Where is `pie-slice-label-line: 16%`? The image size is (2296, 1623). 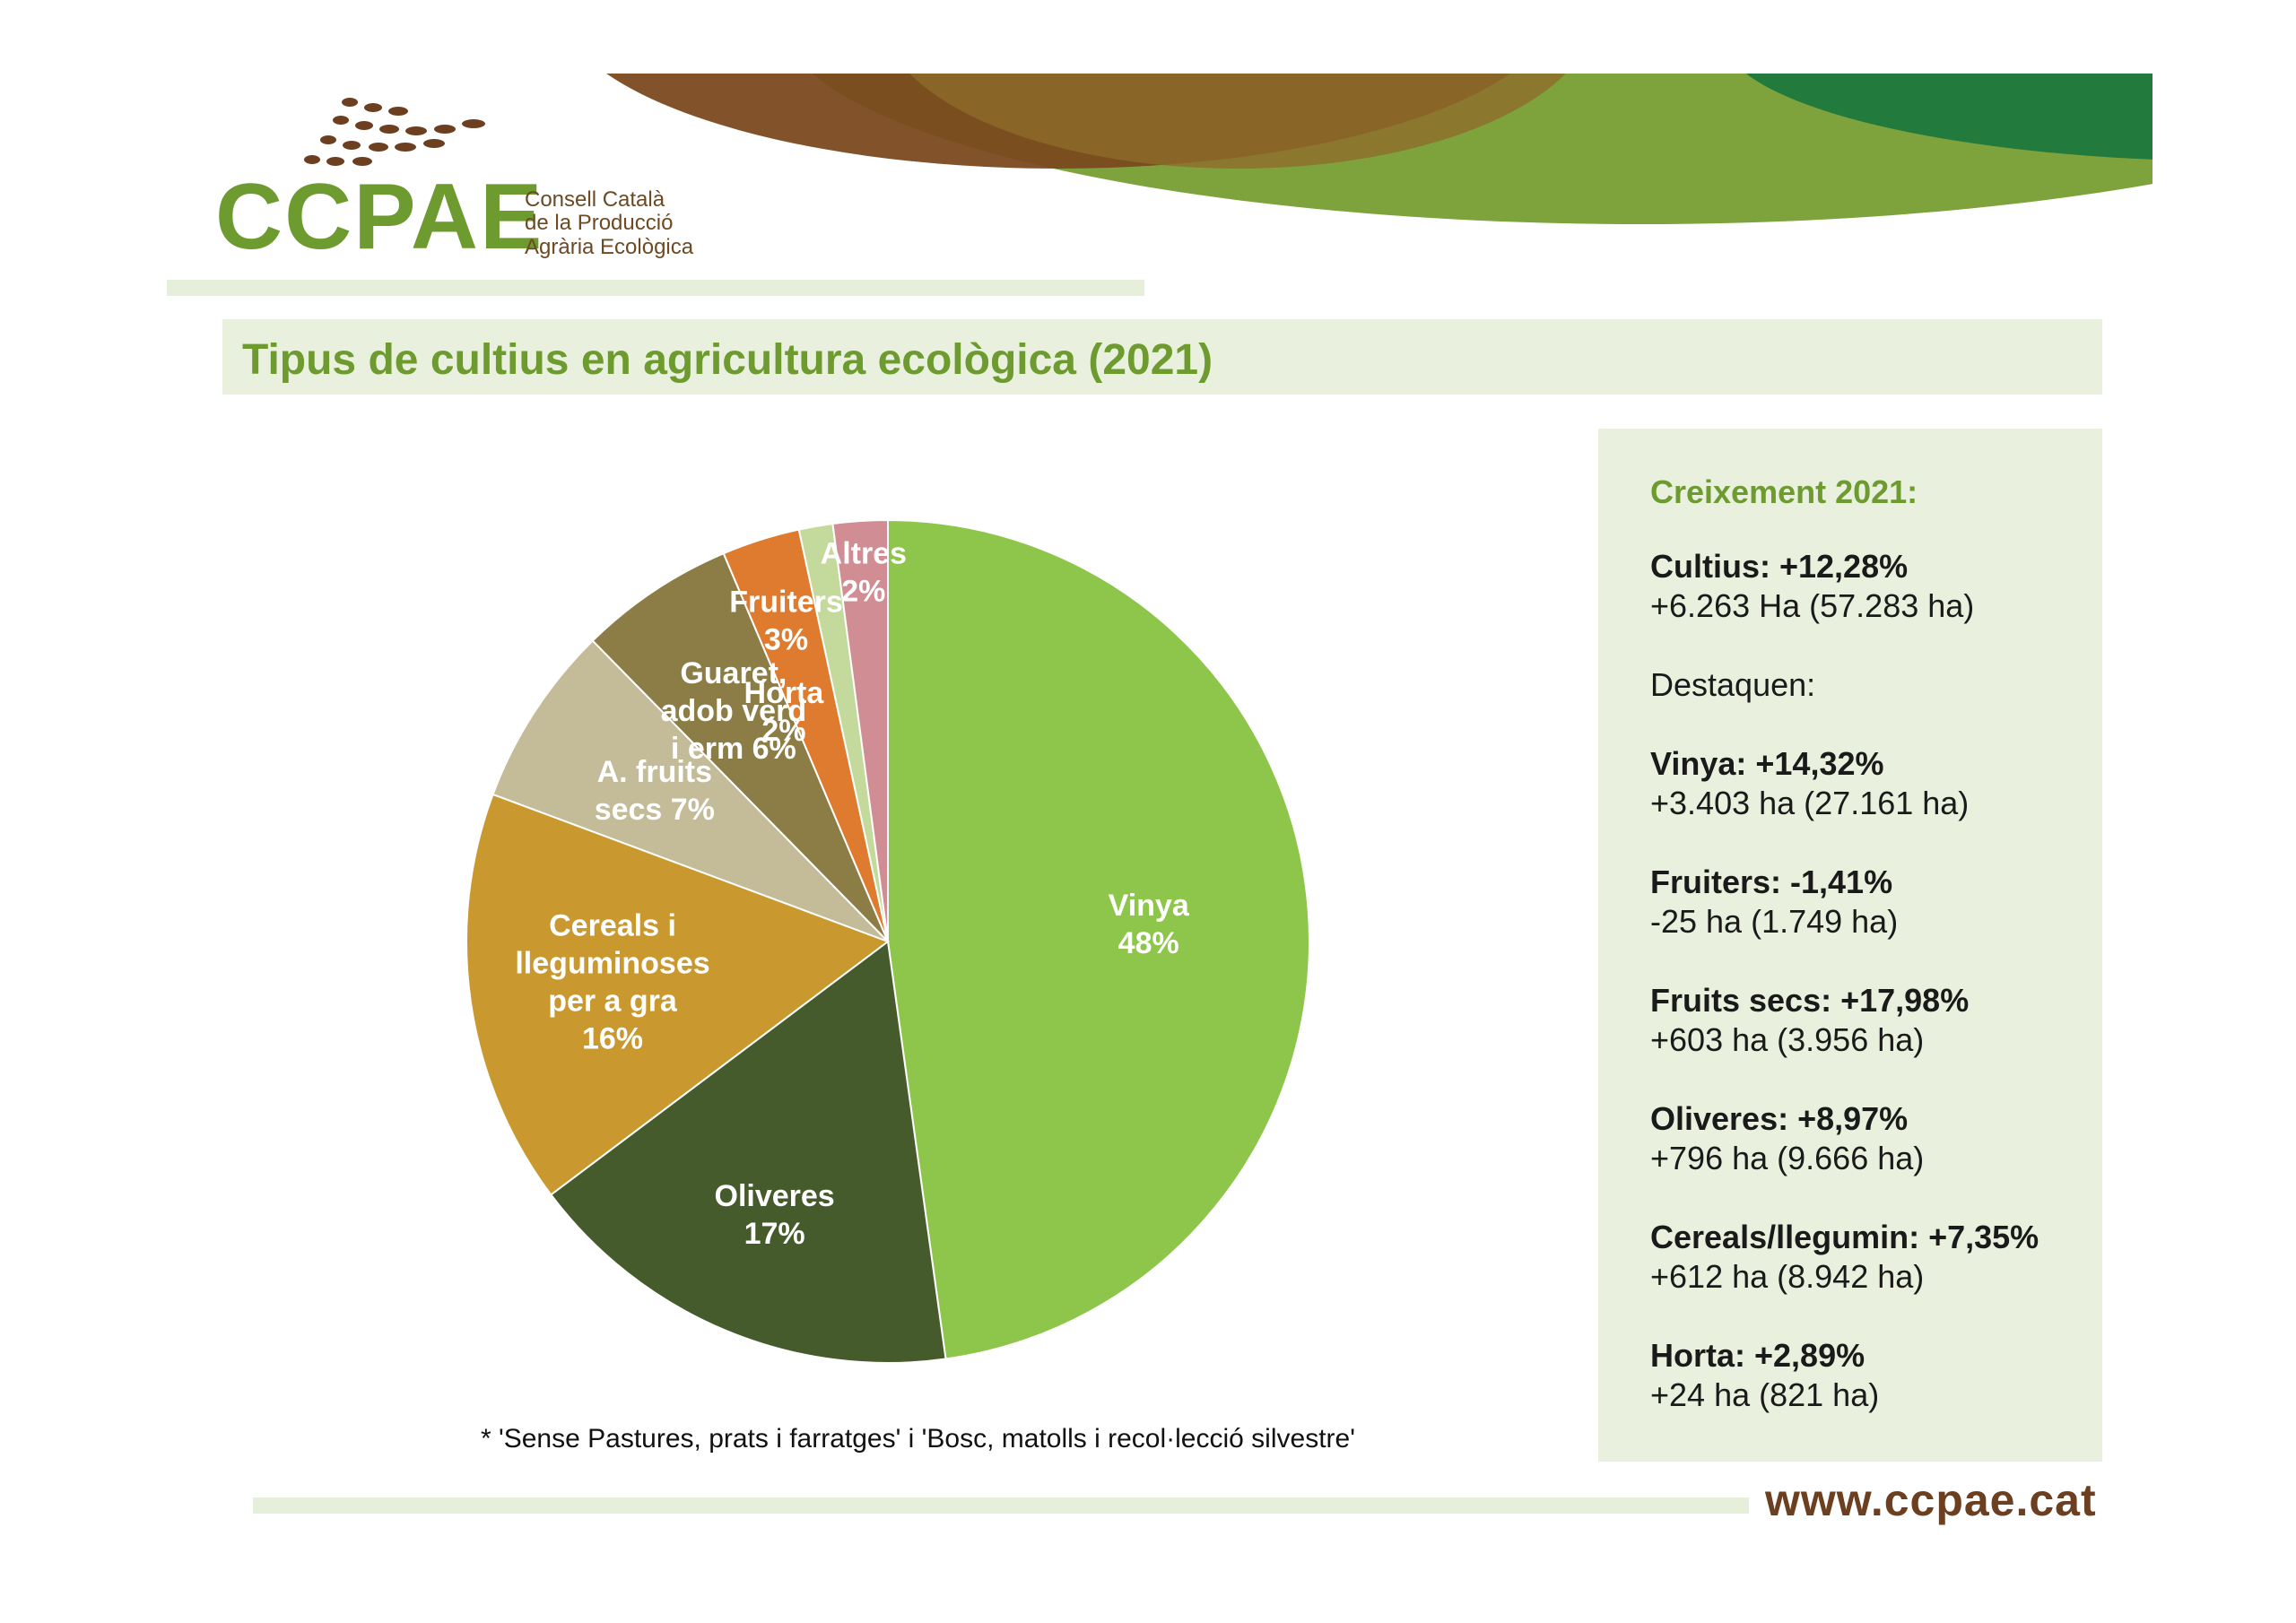
pie-slice-label-line: 16% is located at coordinates (612, 1038).